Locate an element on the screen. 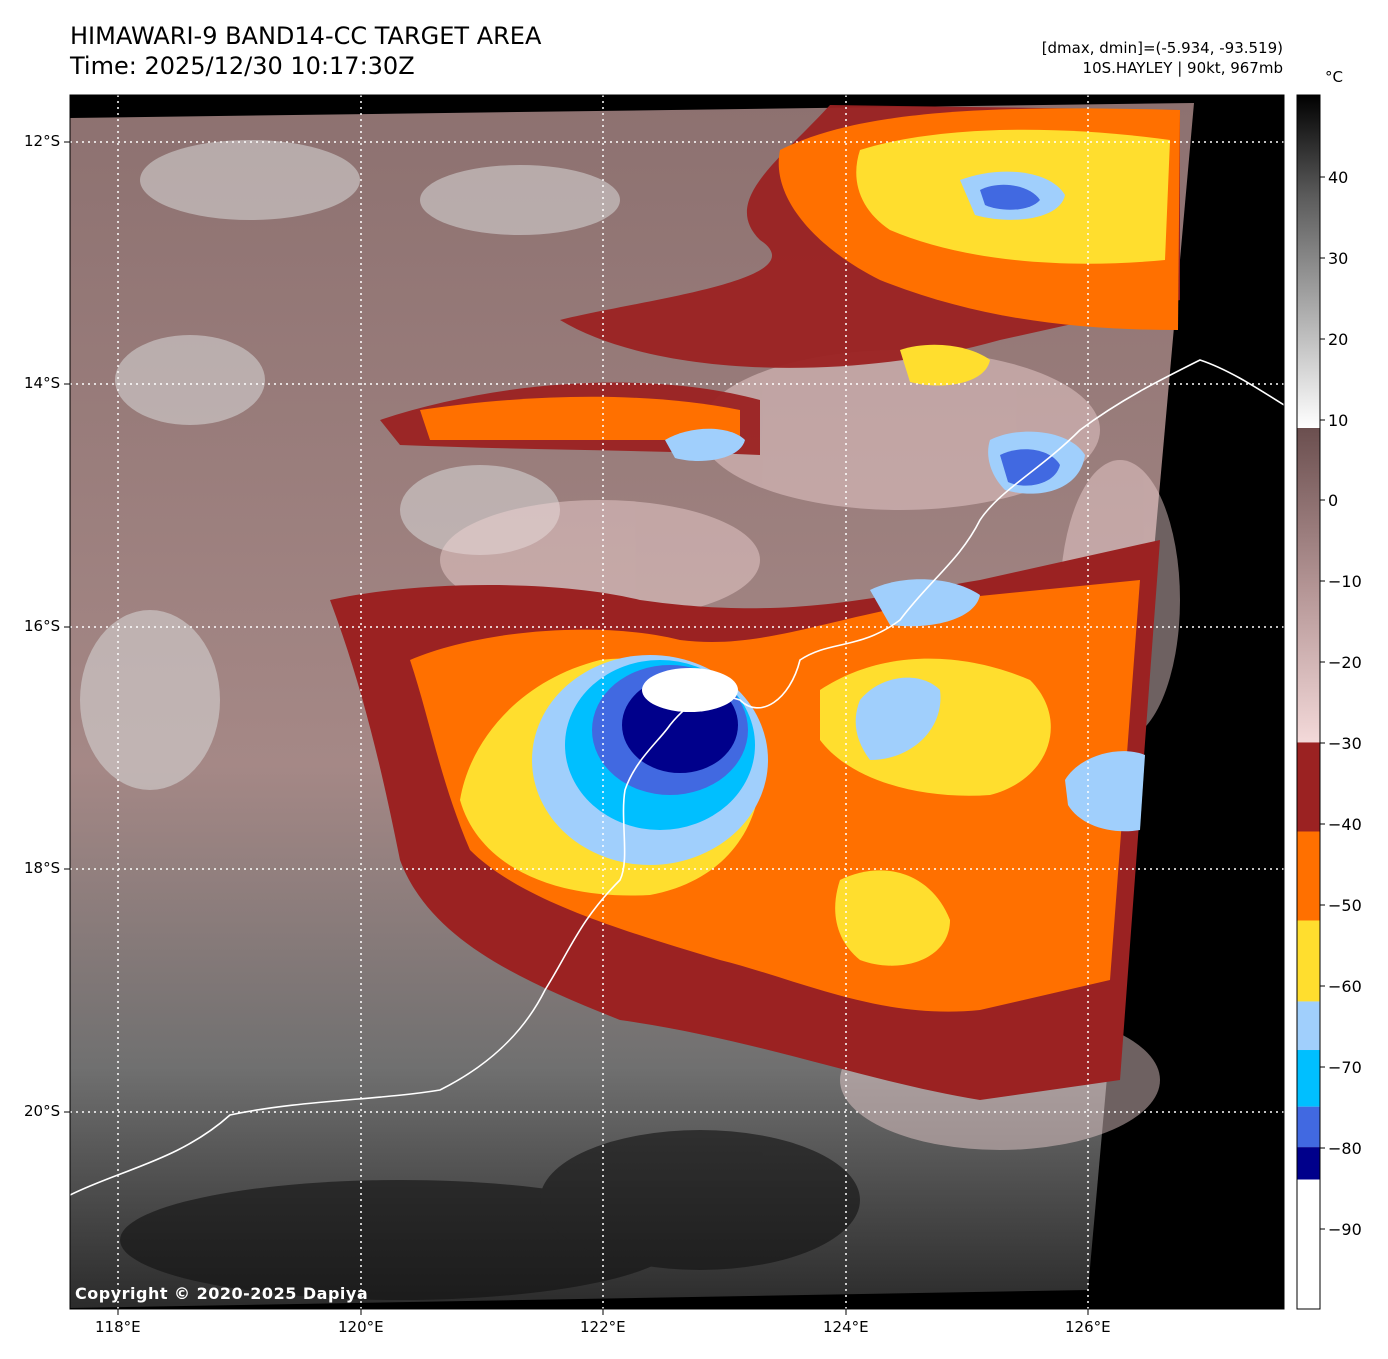  lat-label-18s: 18°S is located at coordinates (42, 868).